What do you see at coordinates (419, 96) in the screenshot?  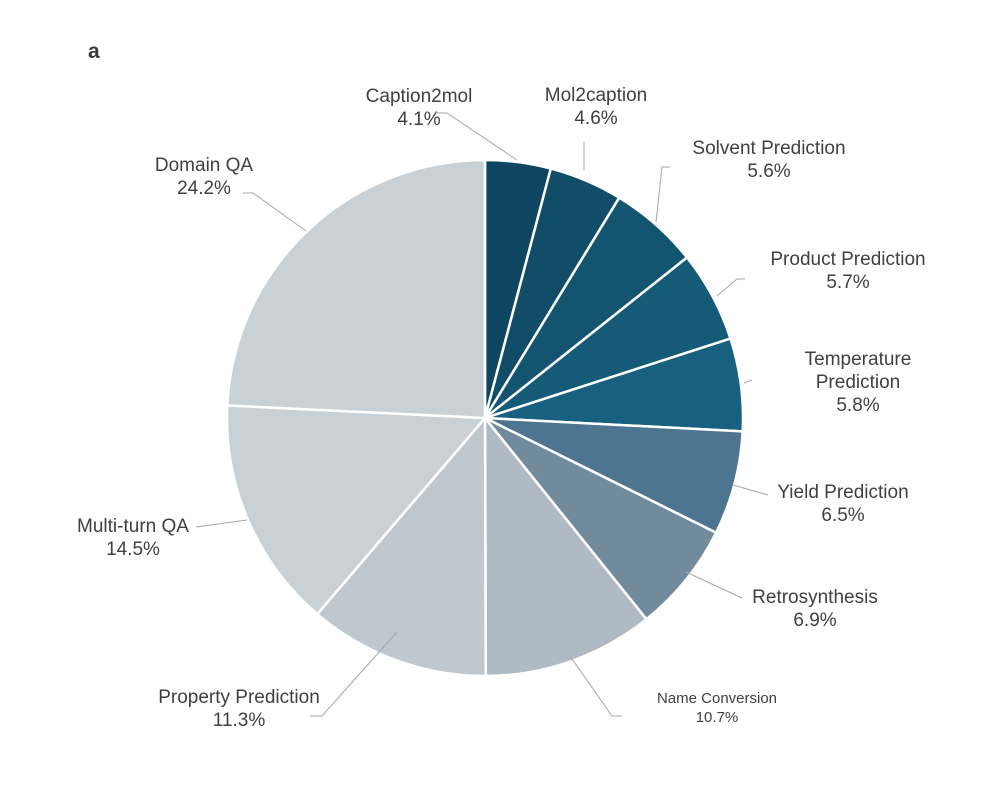 I see `slice-name: Caption2mol` at bounding box center [419, 96].